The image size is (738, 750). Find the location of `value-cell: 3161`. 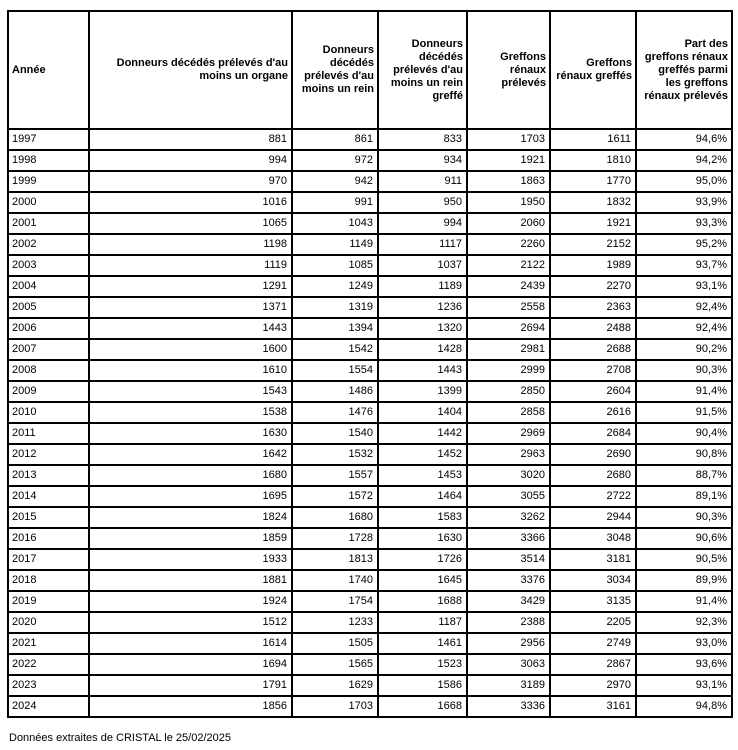

value-cell: 3161 is located at coordinates (593, 706).